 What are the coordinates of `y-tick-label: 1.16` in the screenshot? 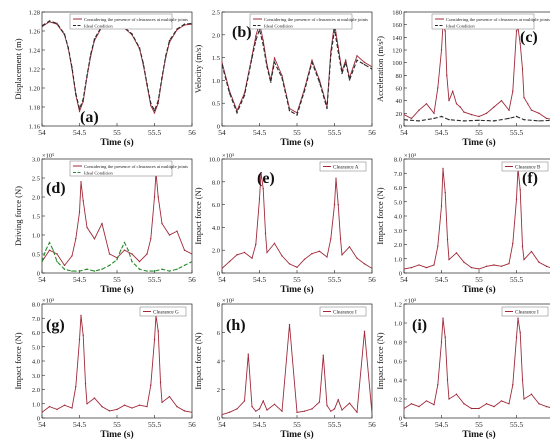 It's located at (35, 127).